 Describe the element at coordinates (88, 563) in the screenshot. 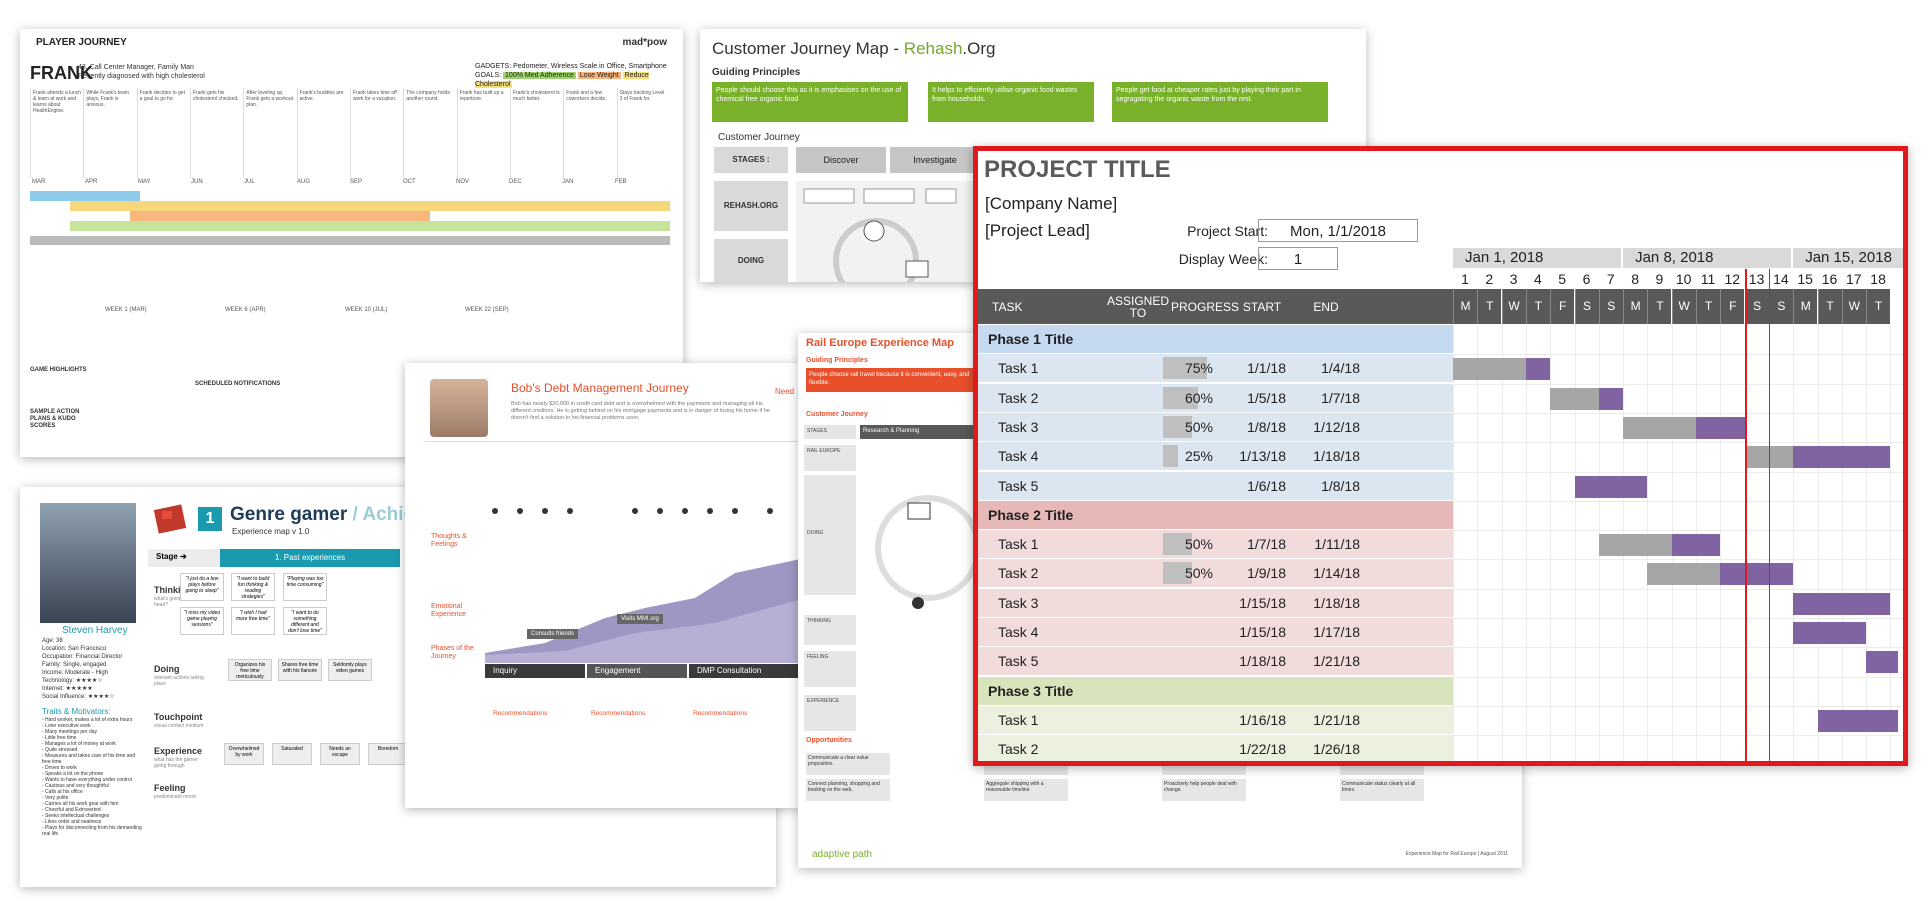

I see `persona-photo` at that location.